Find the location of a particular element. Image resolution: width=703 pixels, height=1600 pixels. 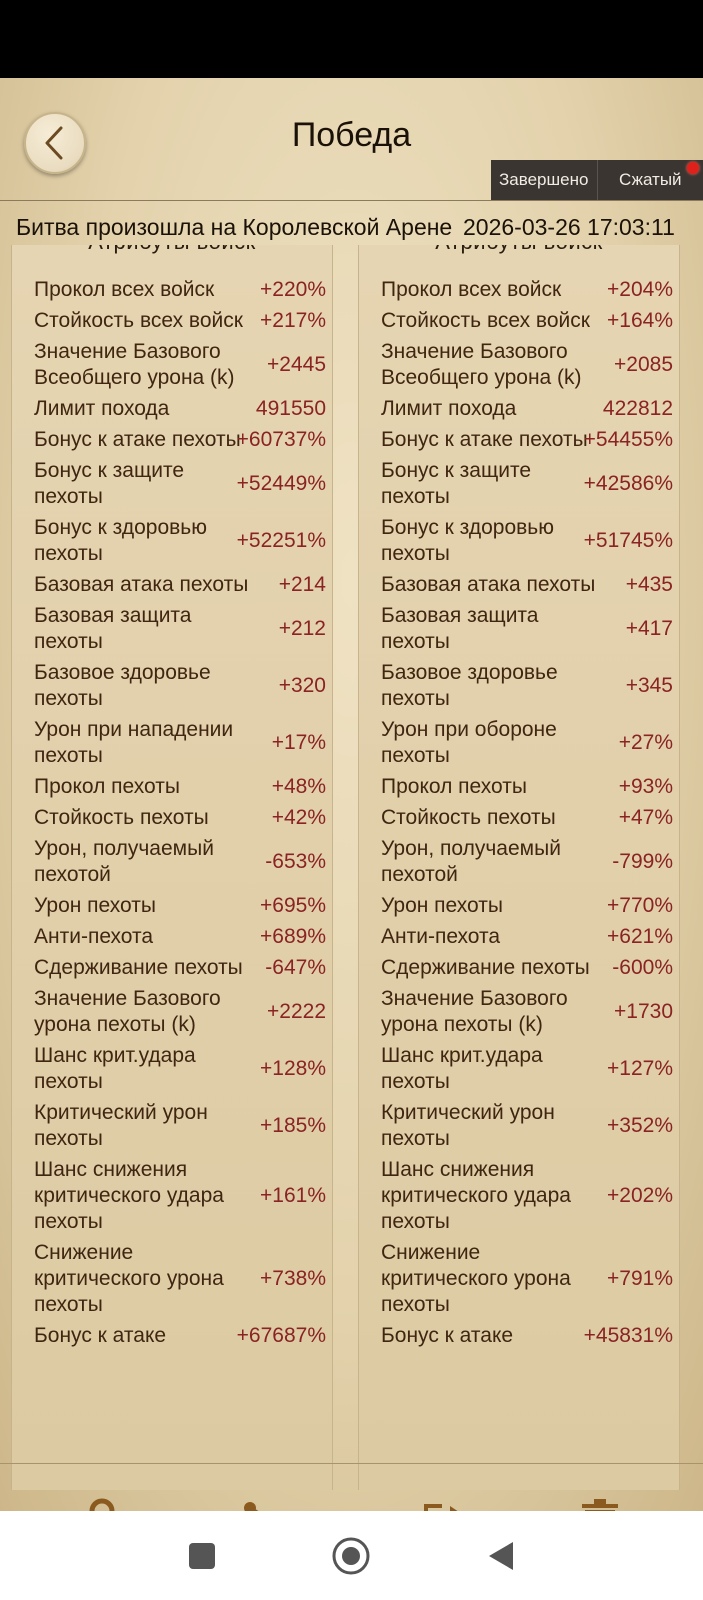

stat-value: +352% is located at coordinates (640, 1125).